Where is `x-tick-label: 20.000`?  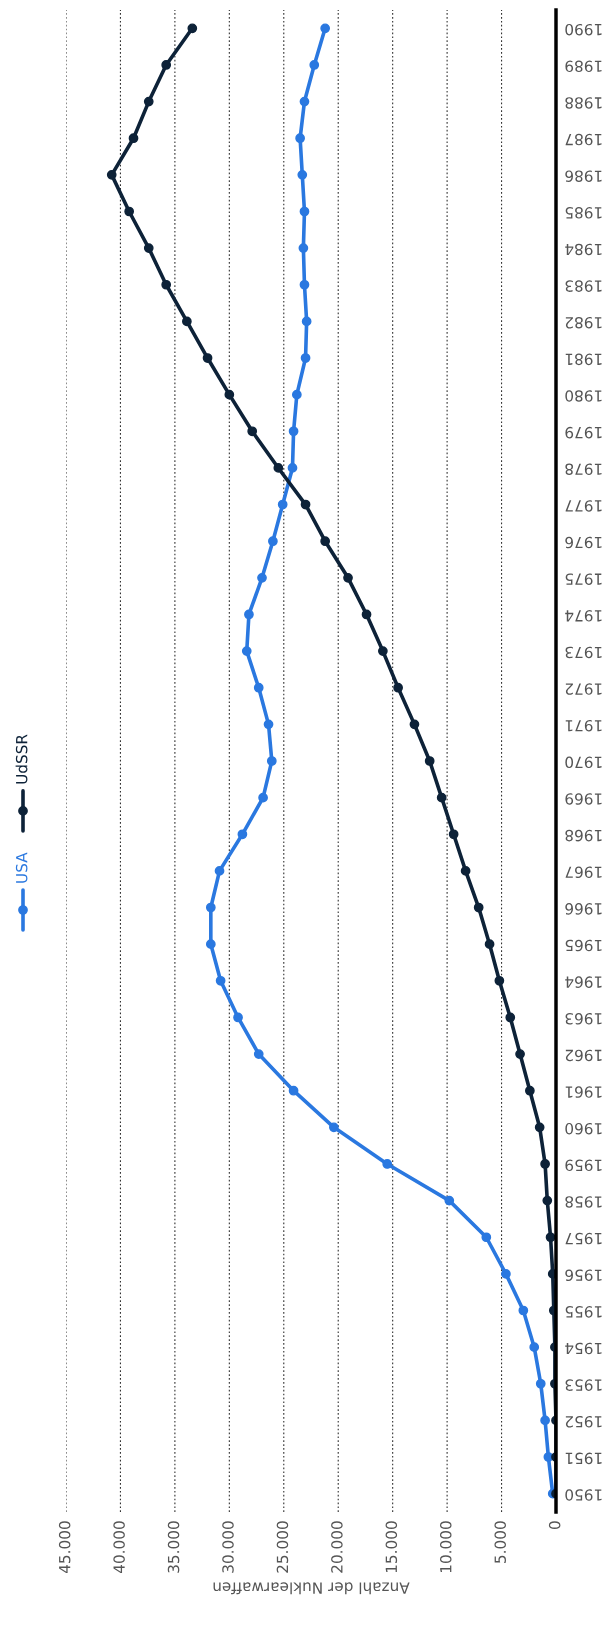
x-tick-label: 20.000 is located at coordinates (337, 1547).